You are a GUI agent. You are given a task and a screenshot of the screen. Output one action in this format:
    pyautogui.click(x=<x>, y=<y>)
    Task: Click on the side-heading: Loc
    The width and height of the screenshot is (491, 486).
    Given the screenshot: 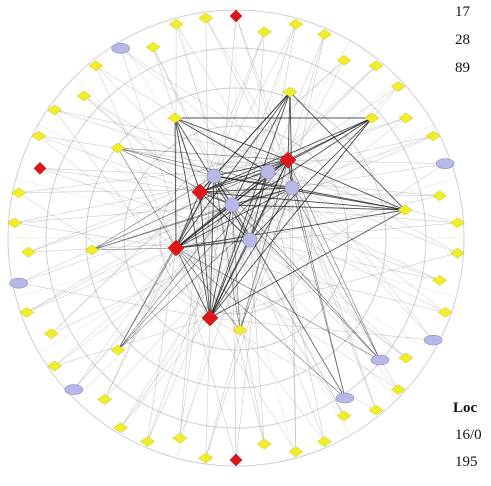 What is the action you would take?
    pyautogui.click(x=465, y=408)
    